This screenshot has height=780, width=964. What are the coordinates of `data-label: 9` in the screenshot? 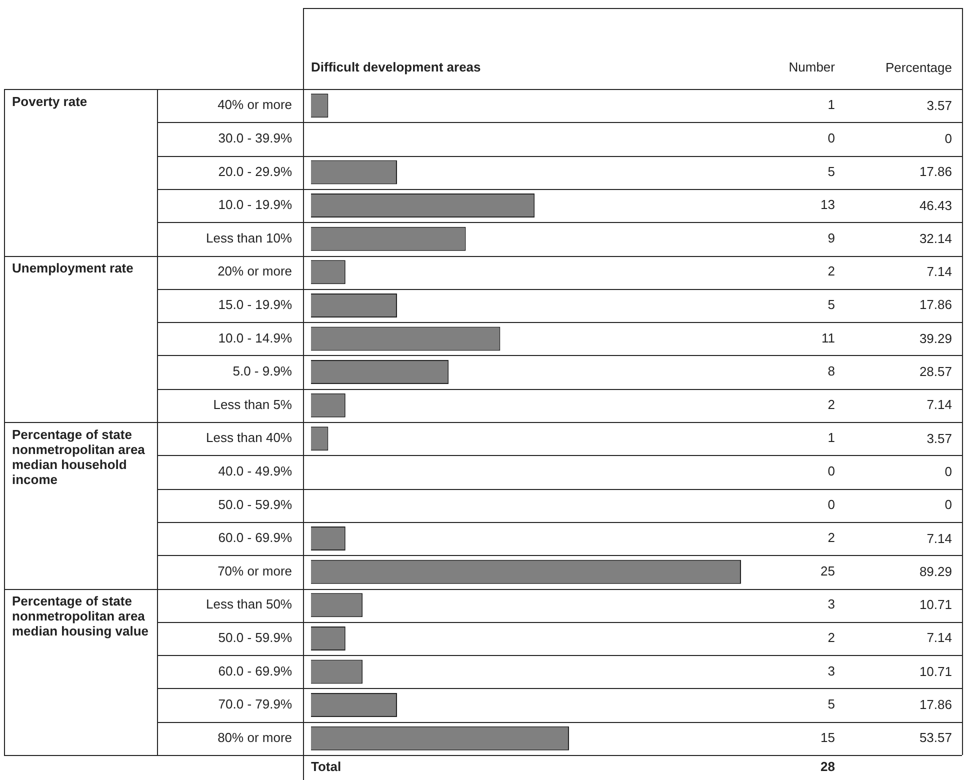 It's located at (831, 238).